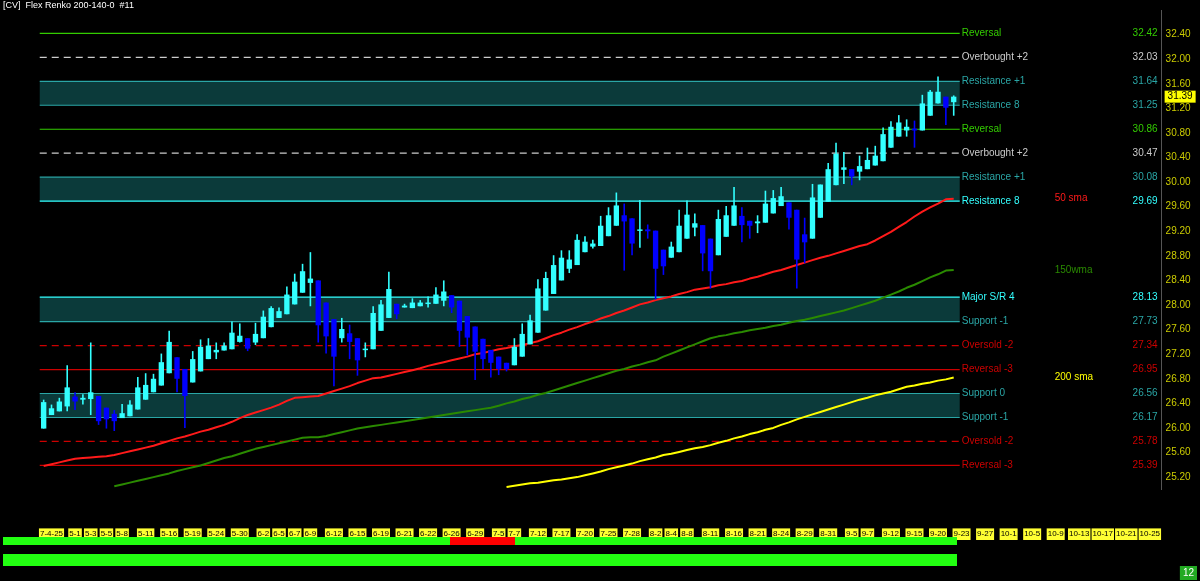  Describe the element at coordinates (68, 5) in the screenshot. I see `chart-title: [CV] Flex Renko 200-140-0 #11` at that location.